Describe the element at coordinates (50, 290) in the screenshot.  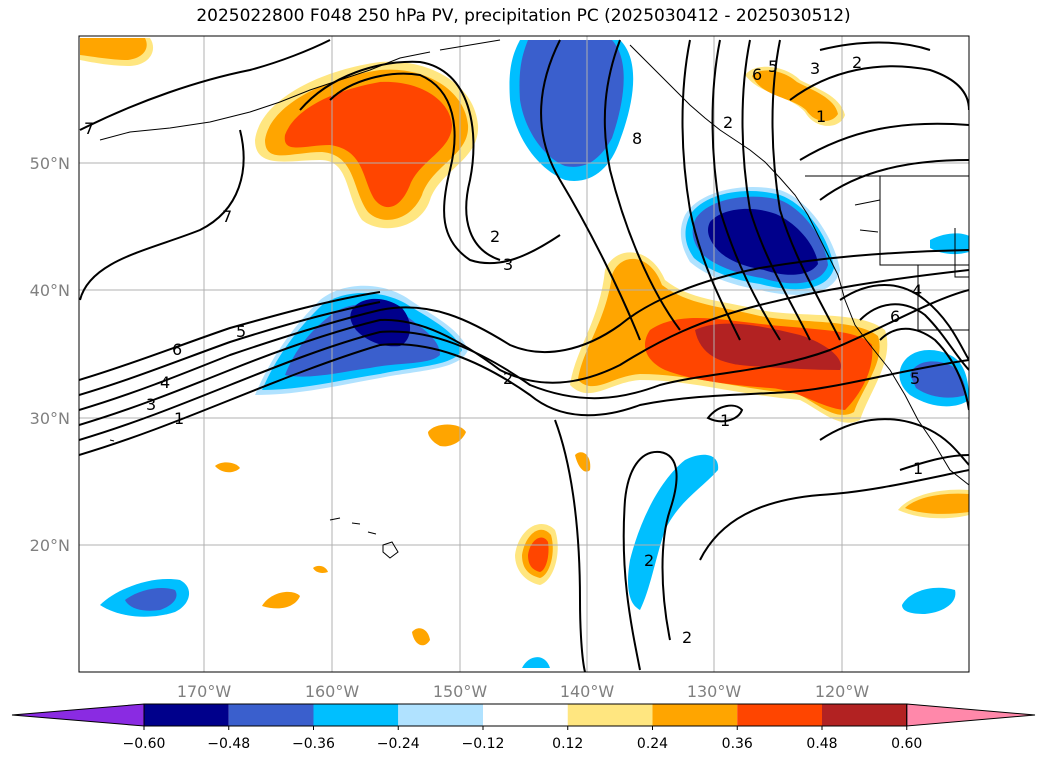
I see `lat-label: 40°N` at that location.